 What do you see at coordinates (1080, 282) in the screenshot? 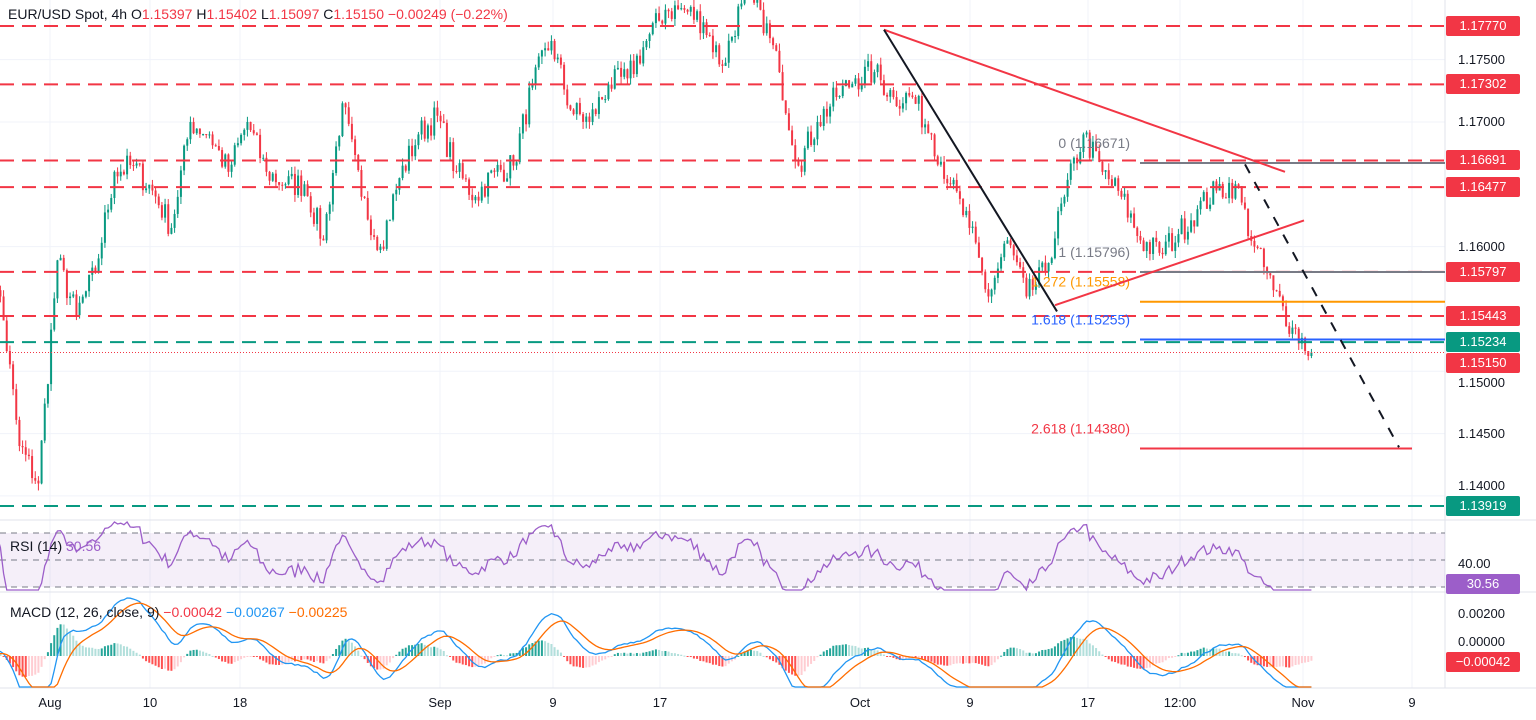
I see `fib-level-label: 1.272 (1.15558)` at bounding box center [1080, 282].